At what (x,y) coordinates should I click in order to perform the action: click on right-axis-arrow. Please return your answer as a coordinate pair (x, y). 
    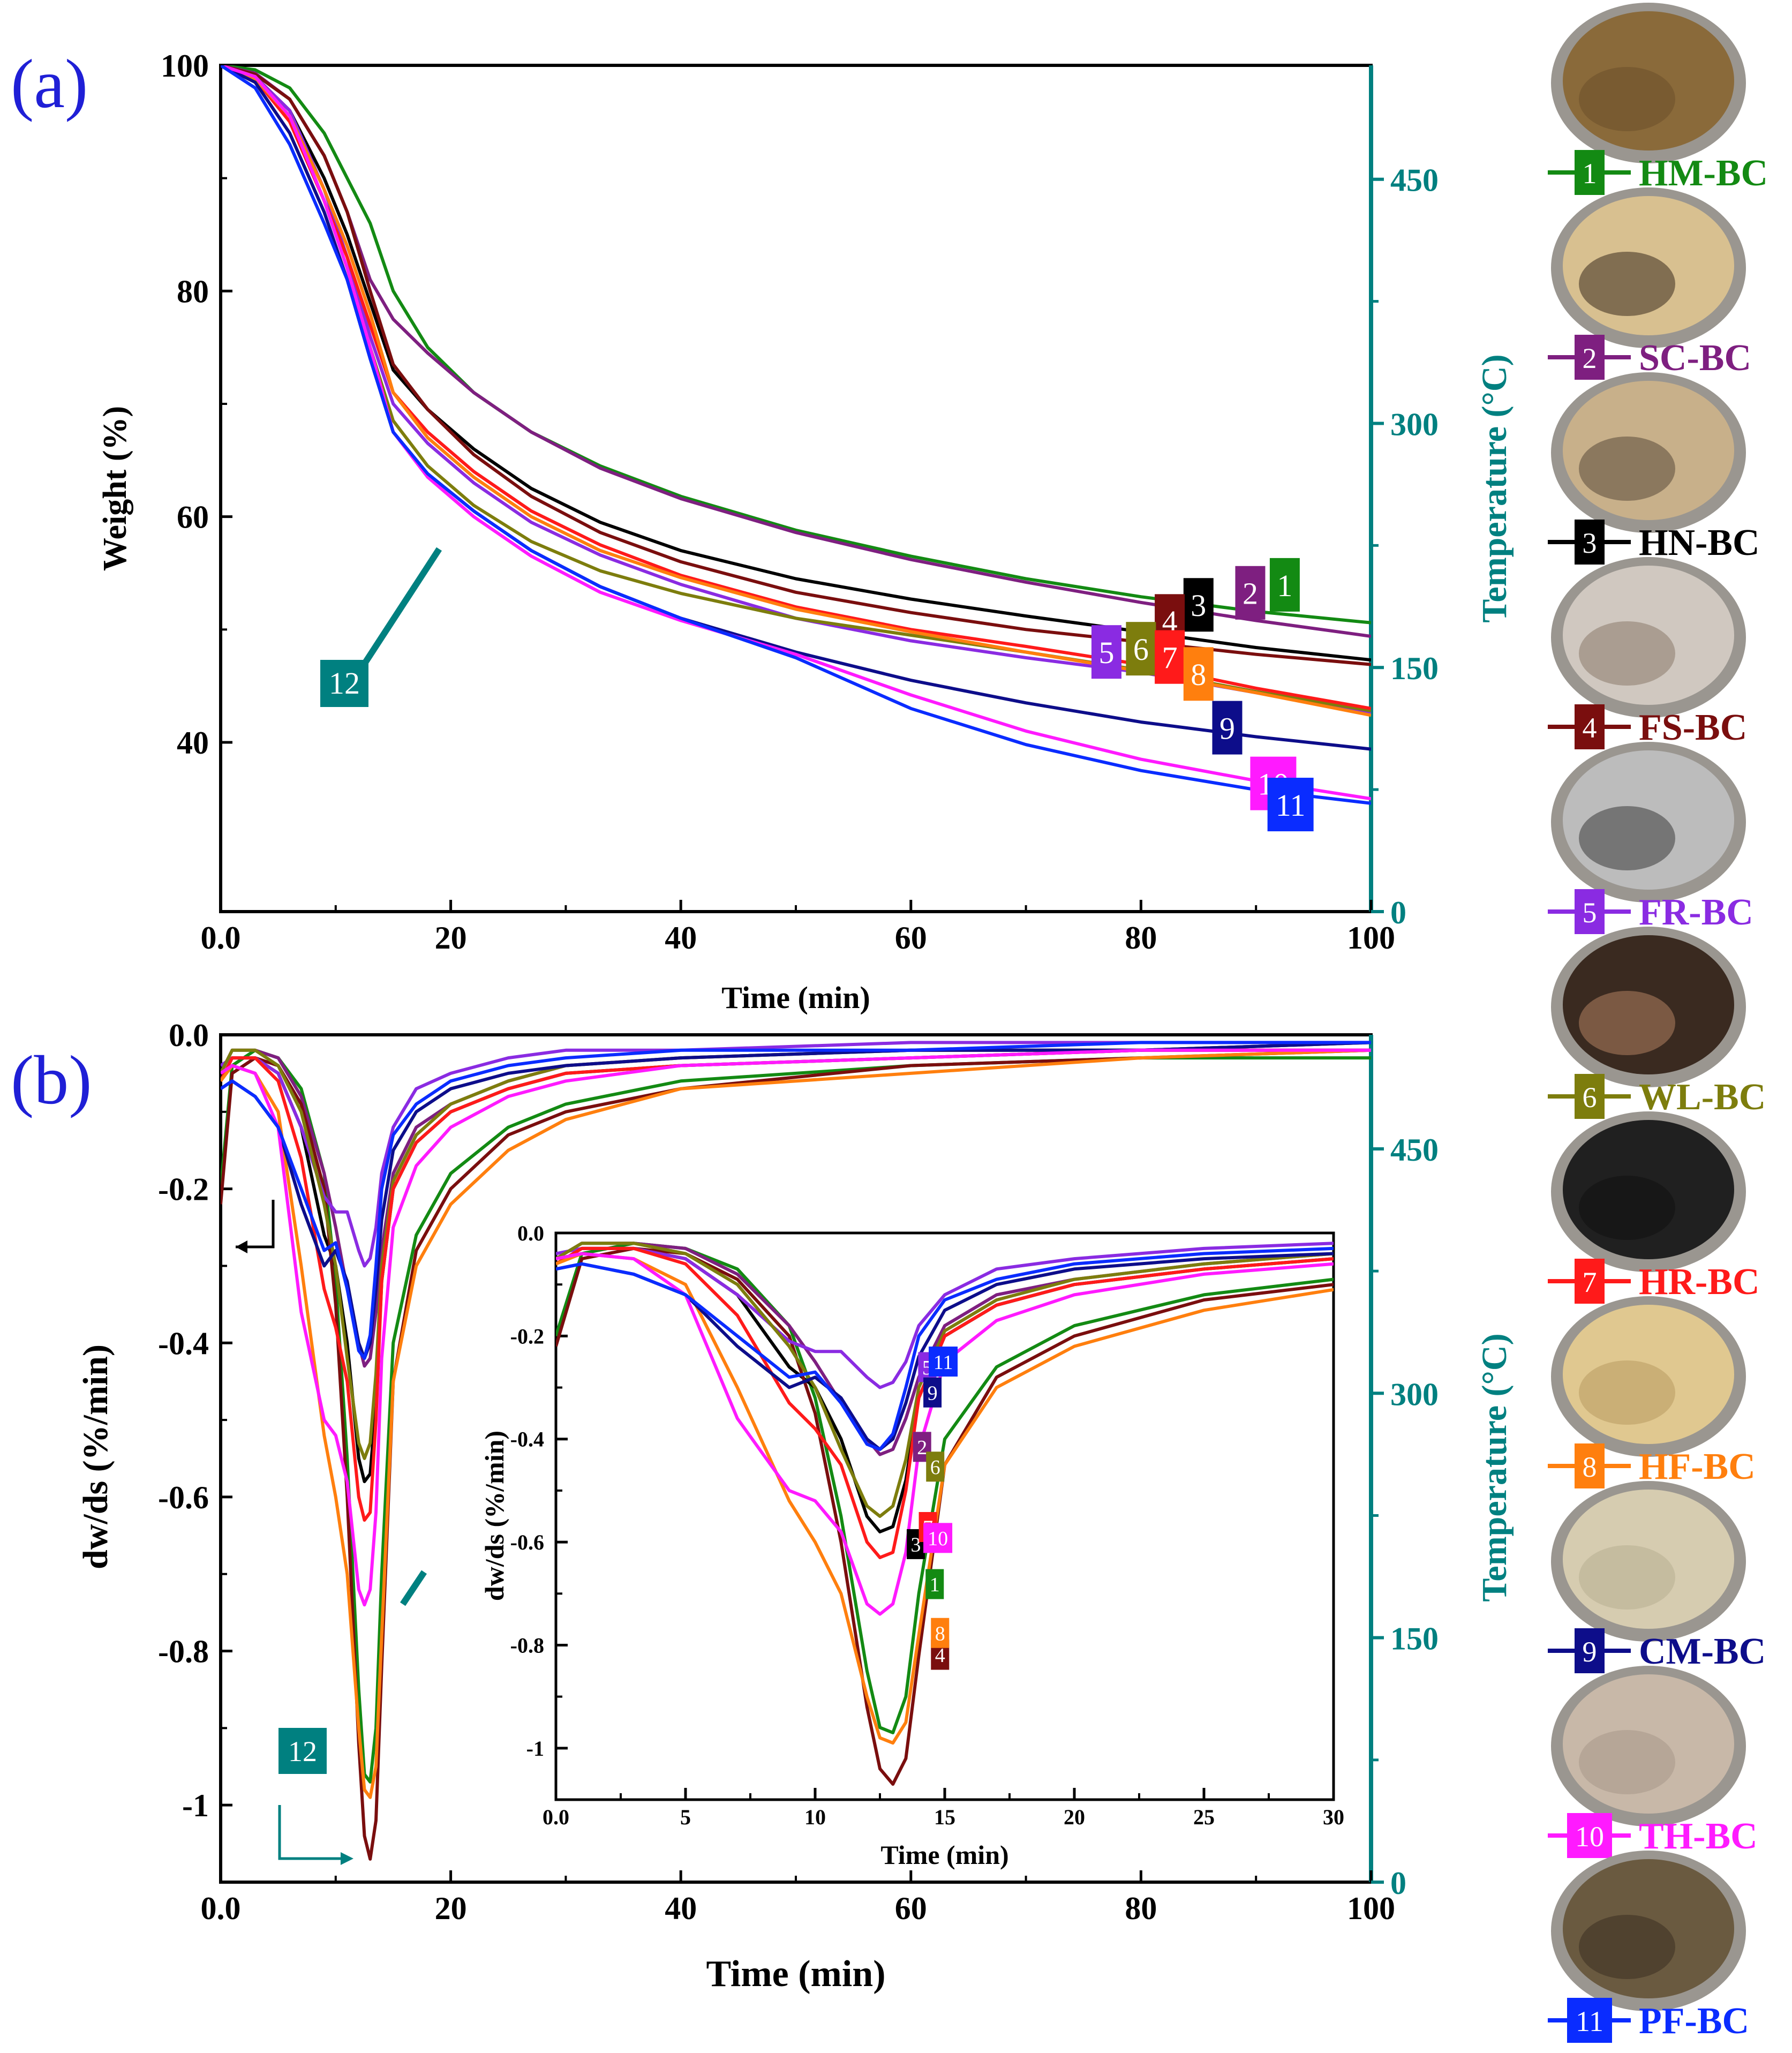
    Looking at the image, I should click on (310, 1833).